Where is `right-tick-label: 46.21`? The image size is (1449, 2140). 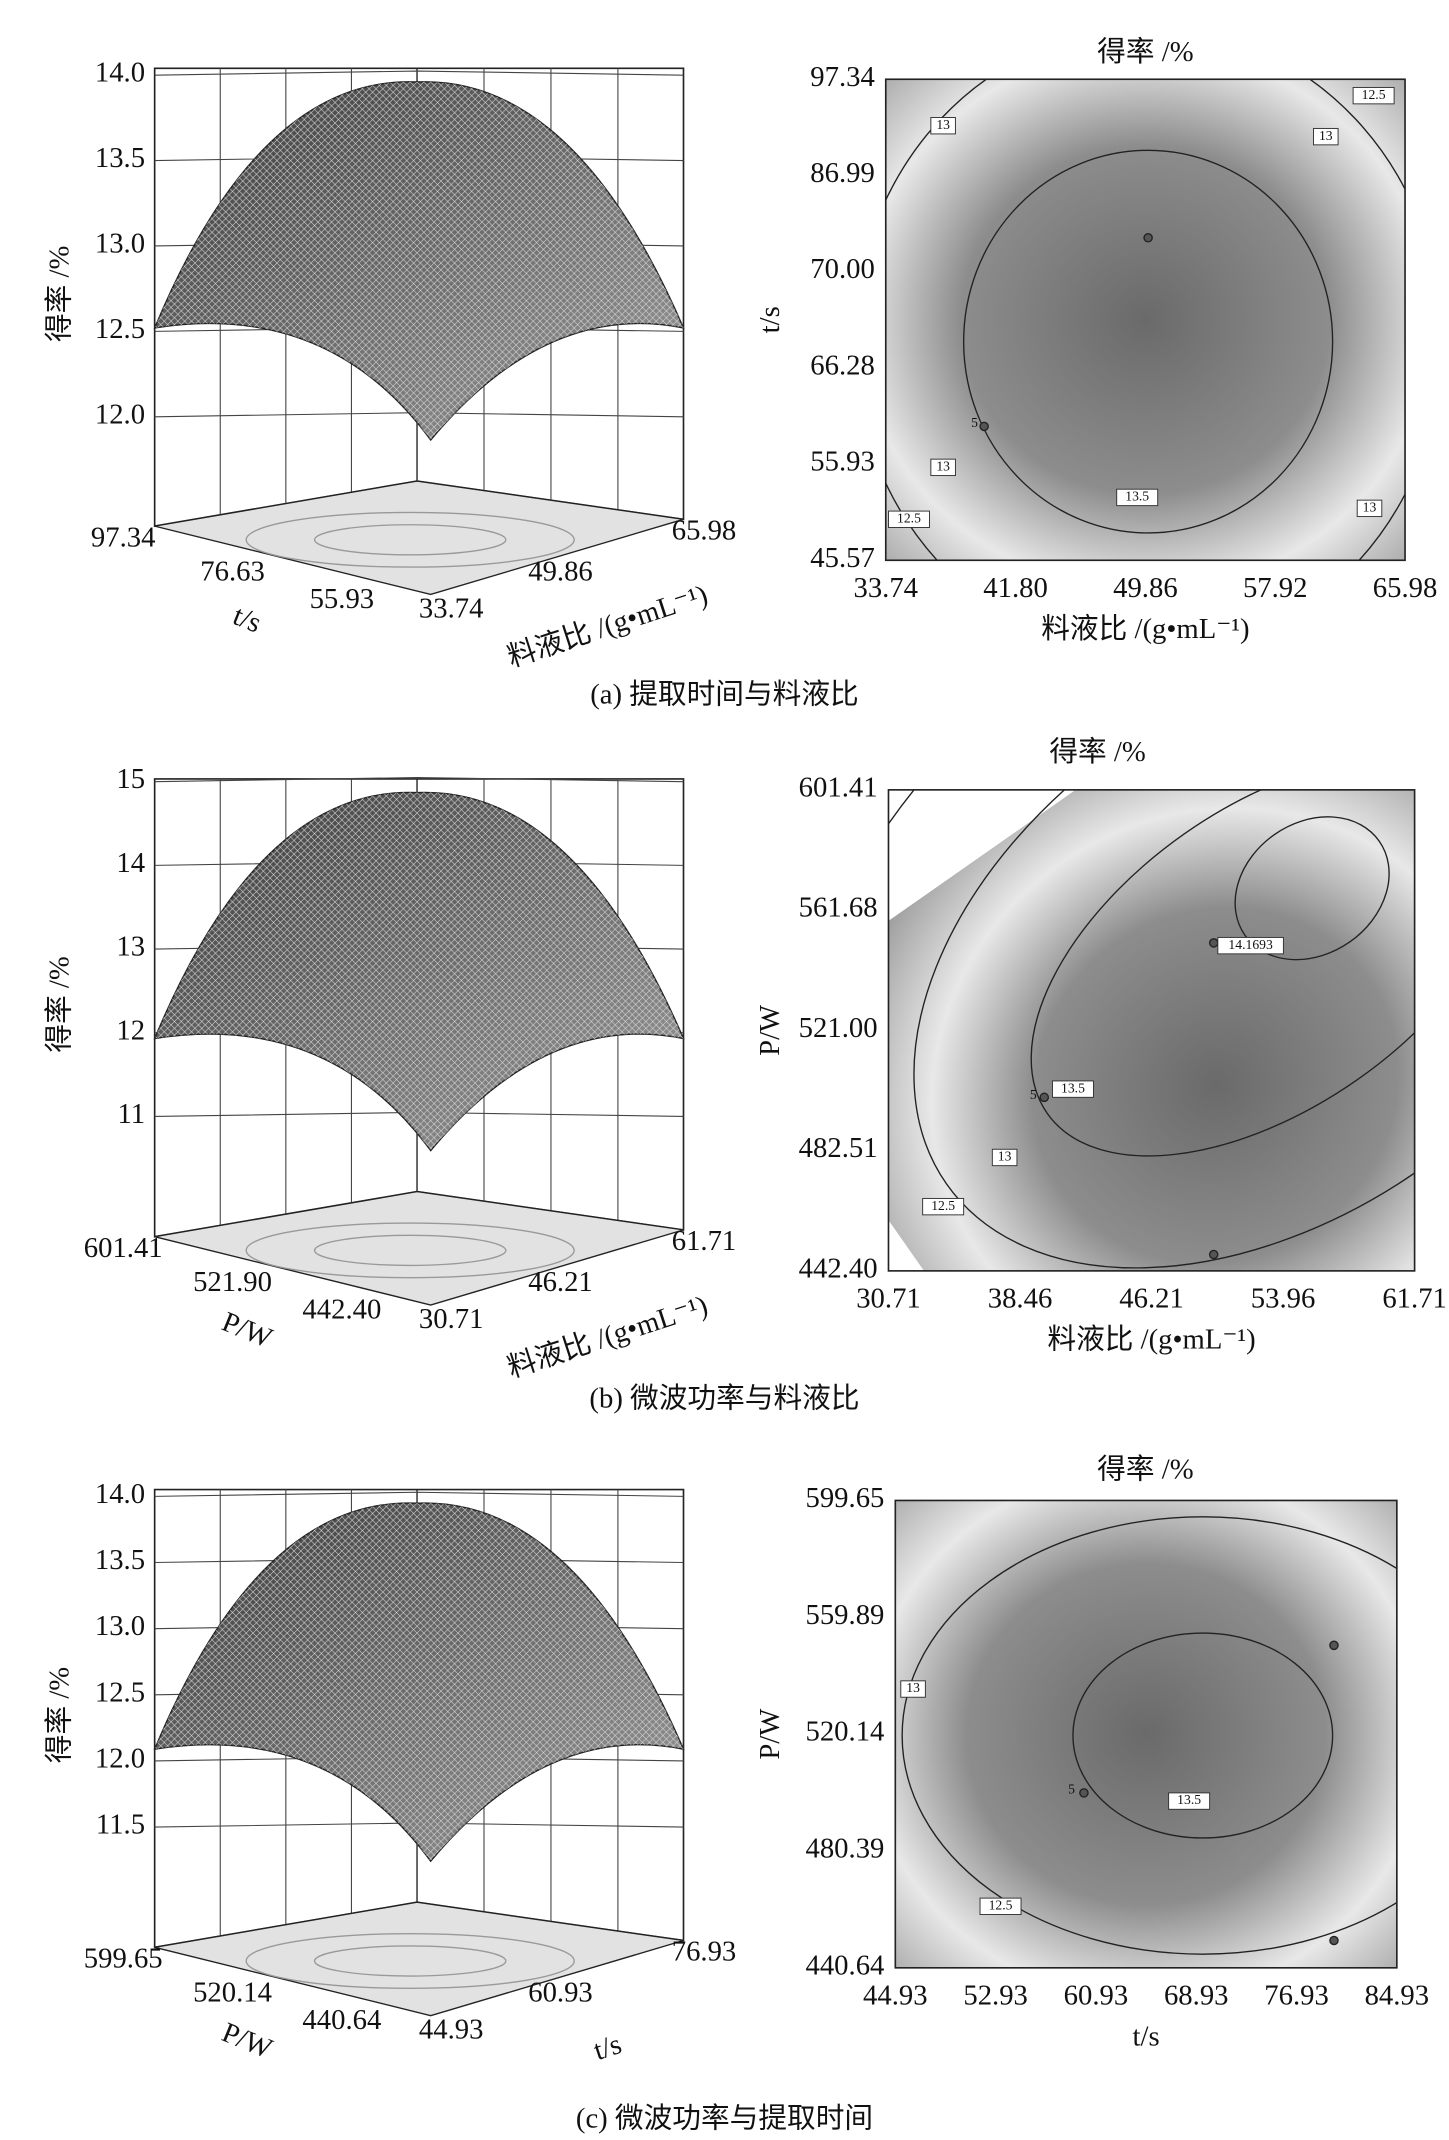
right-tick-label: 46.21 is located at coordinates (560, 1282).